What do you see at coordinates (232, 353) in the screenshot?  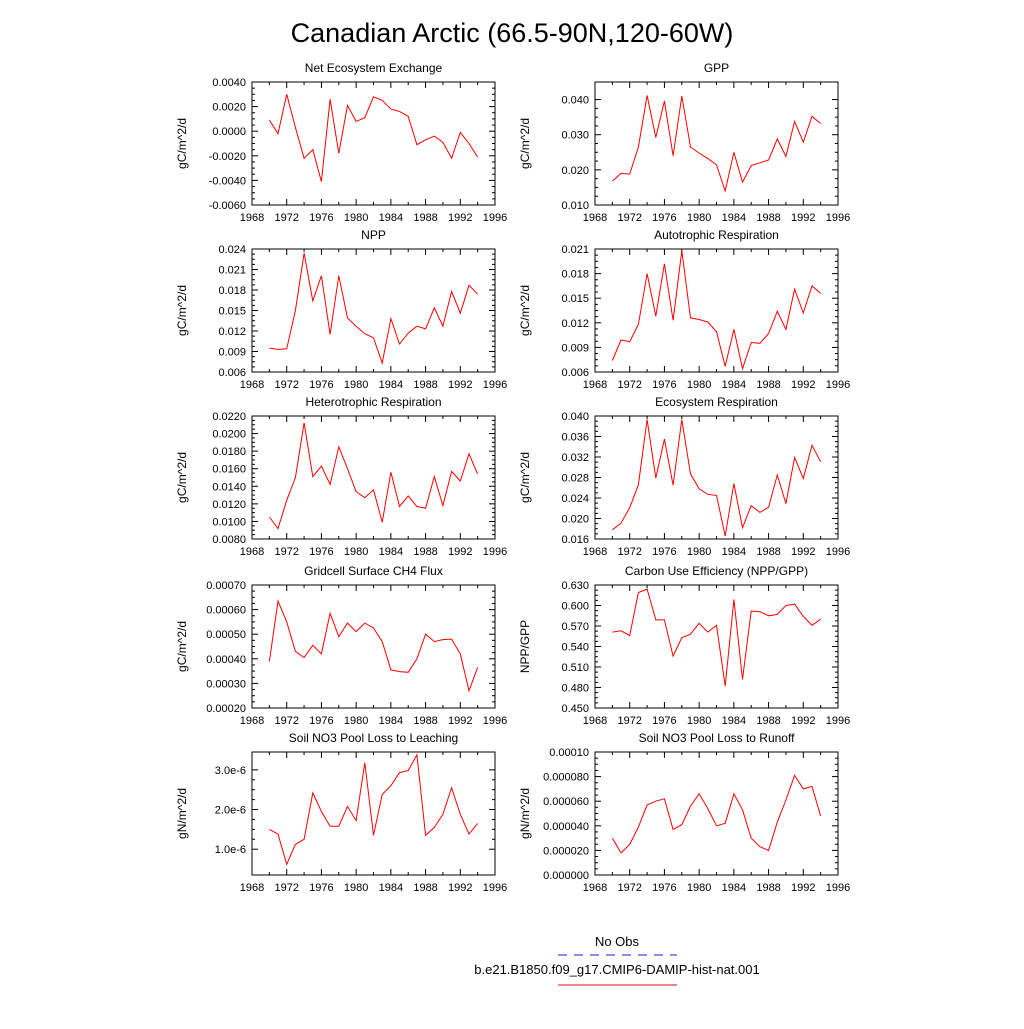 I see `y-tick-label: 0.009` at bounding box center [232, 353].